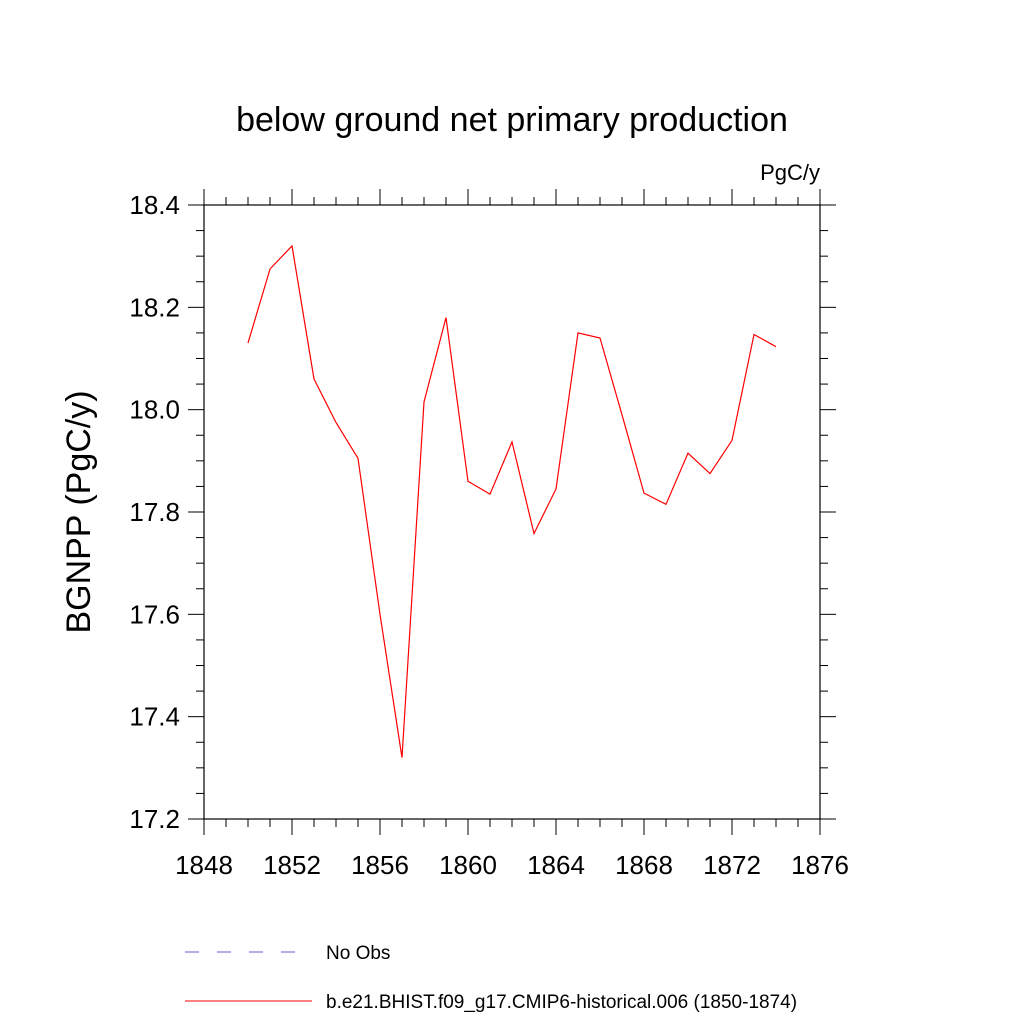 Image resolution: width=1024 pixels, height=1024 pixels. Describe the element at coordinates (380, 865) in the screenshot. I see `x-tick-label: 1856` at that location.